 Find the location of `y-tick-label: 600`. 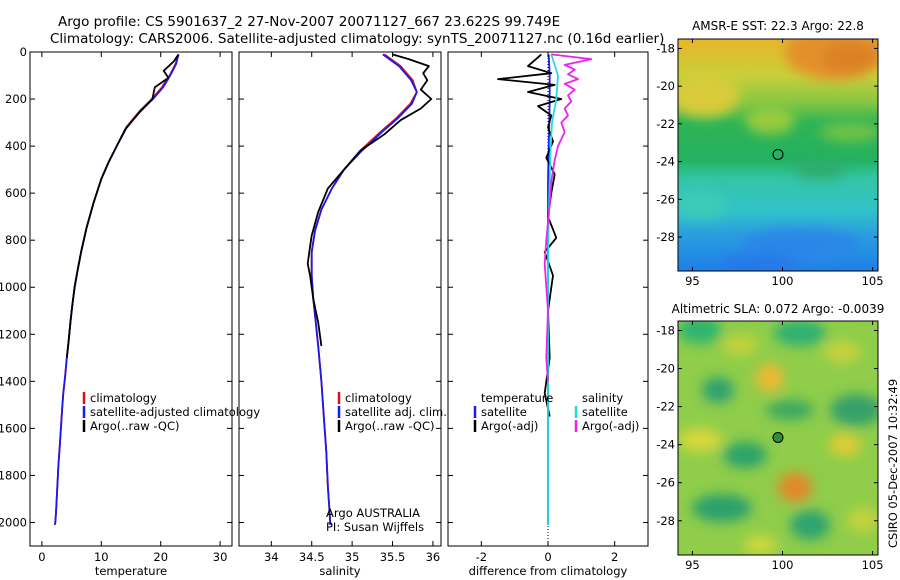

y-tick-label: 600 is located at coordinates (16, 193).